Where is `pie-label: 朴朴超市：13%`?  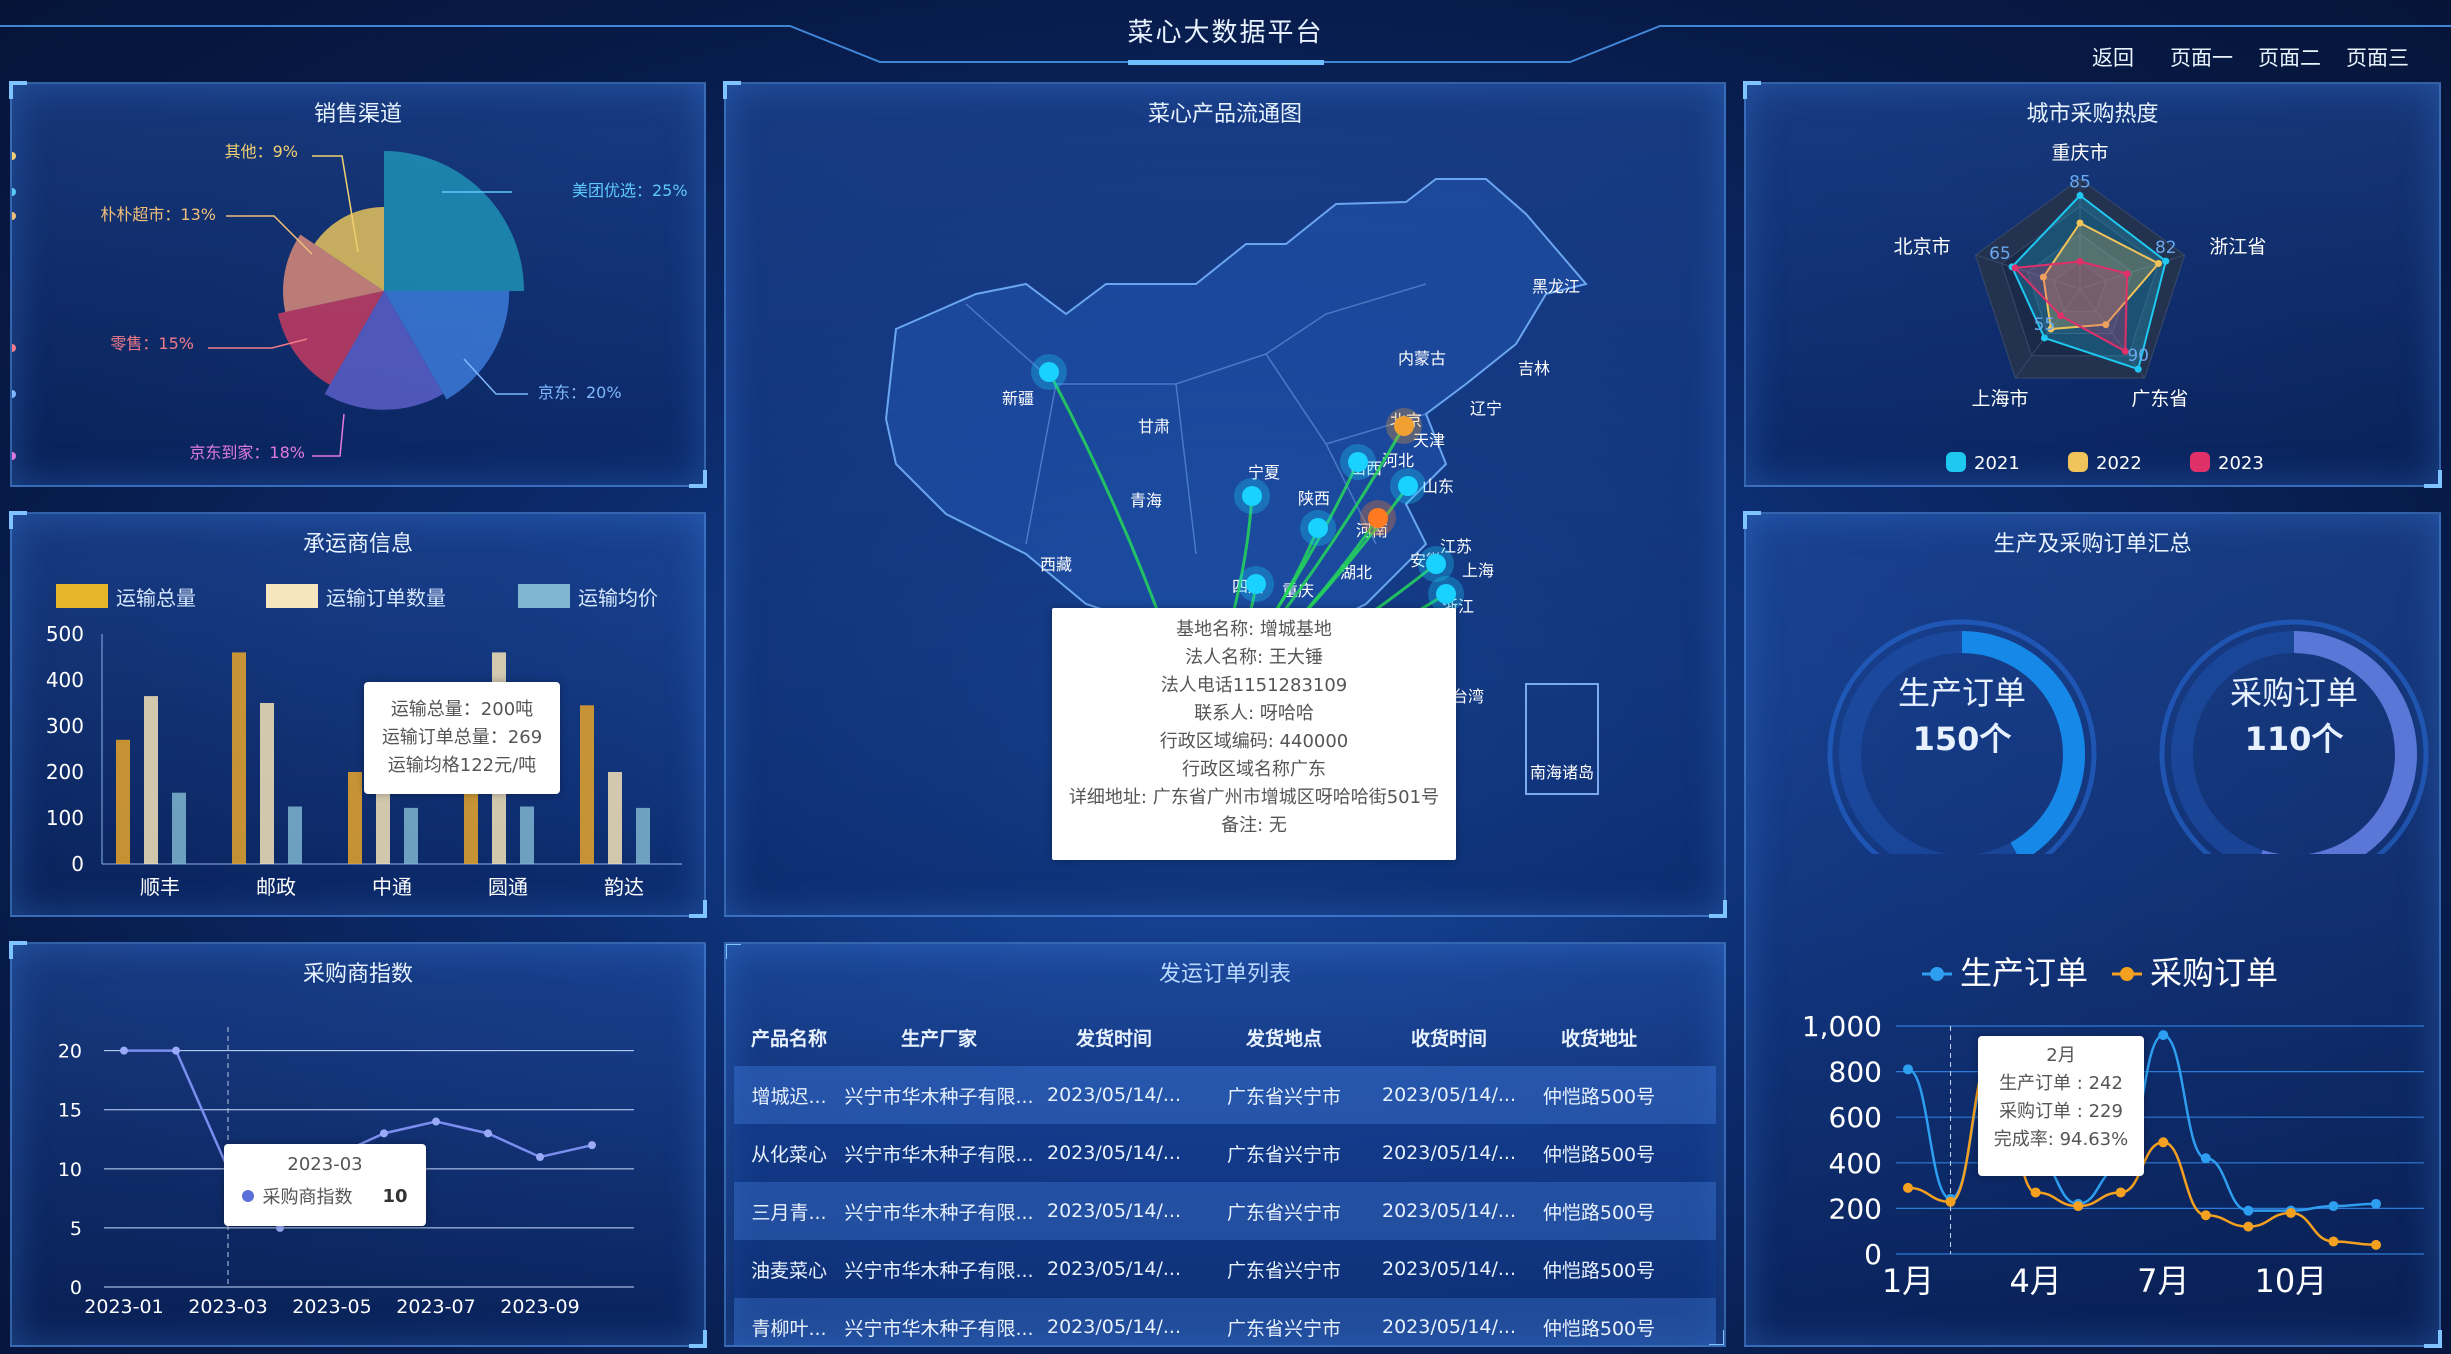
pie-label: 朴朴超市：13% is located at coordinates (158, 214).